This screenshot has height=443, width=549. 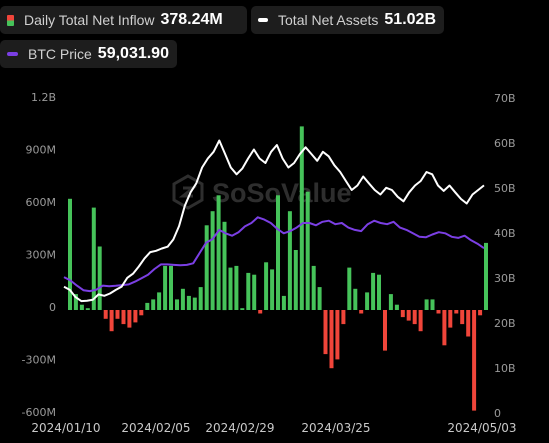 I want to click on legend-label: Total Net Assets, so click(x=328, y=20).